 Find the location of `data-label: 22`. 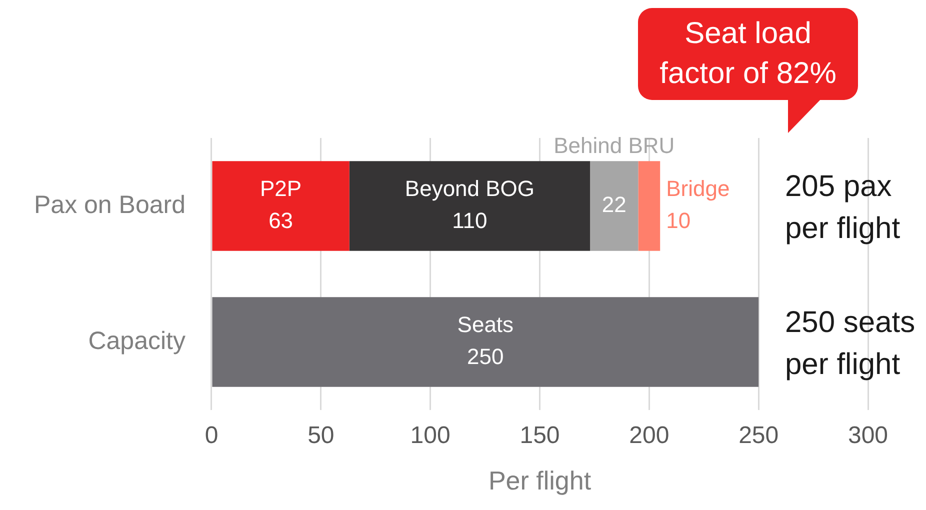

data-label: 22 is located at coordinates (614, 205).